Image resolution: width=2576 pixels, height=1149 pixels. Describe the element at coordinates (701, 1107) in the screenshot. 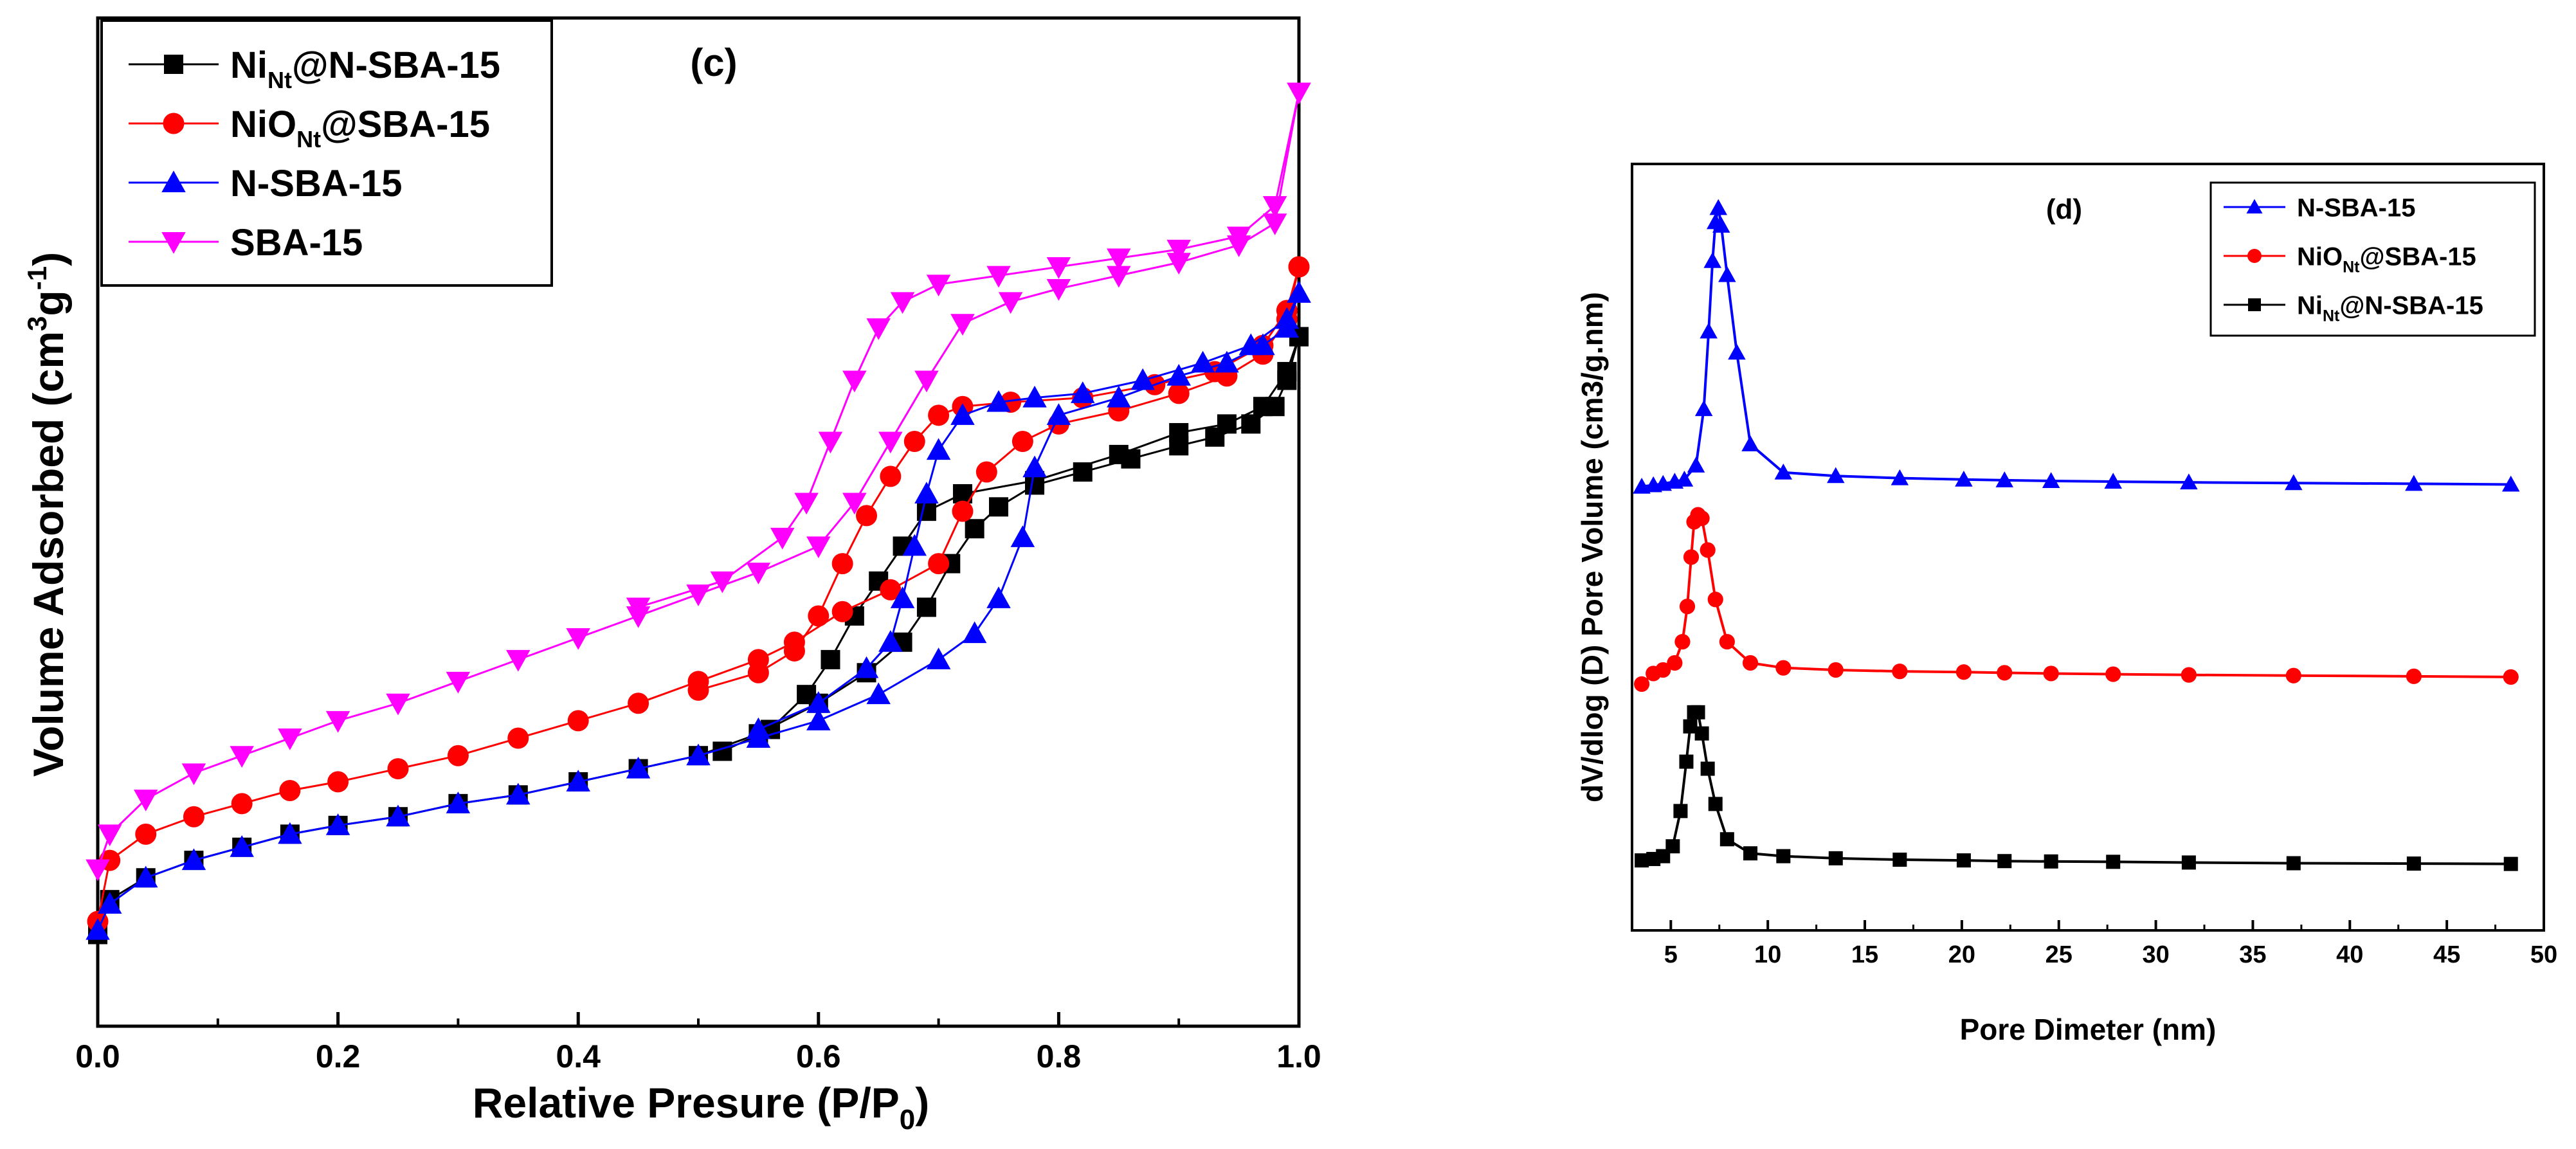

I see `chart-c-x-axis-title: Relative Presure (P/P0)` at that location.